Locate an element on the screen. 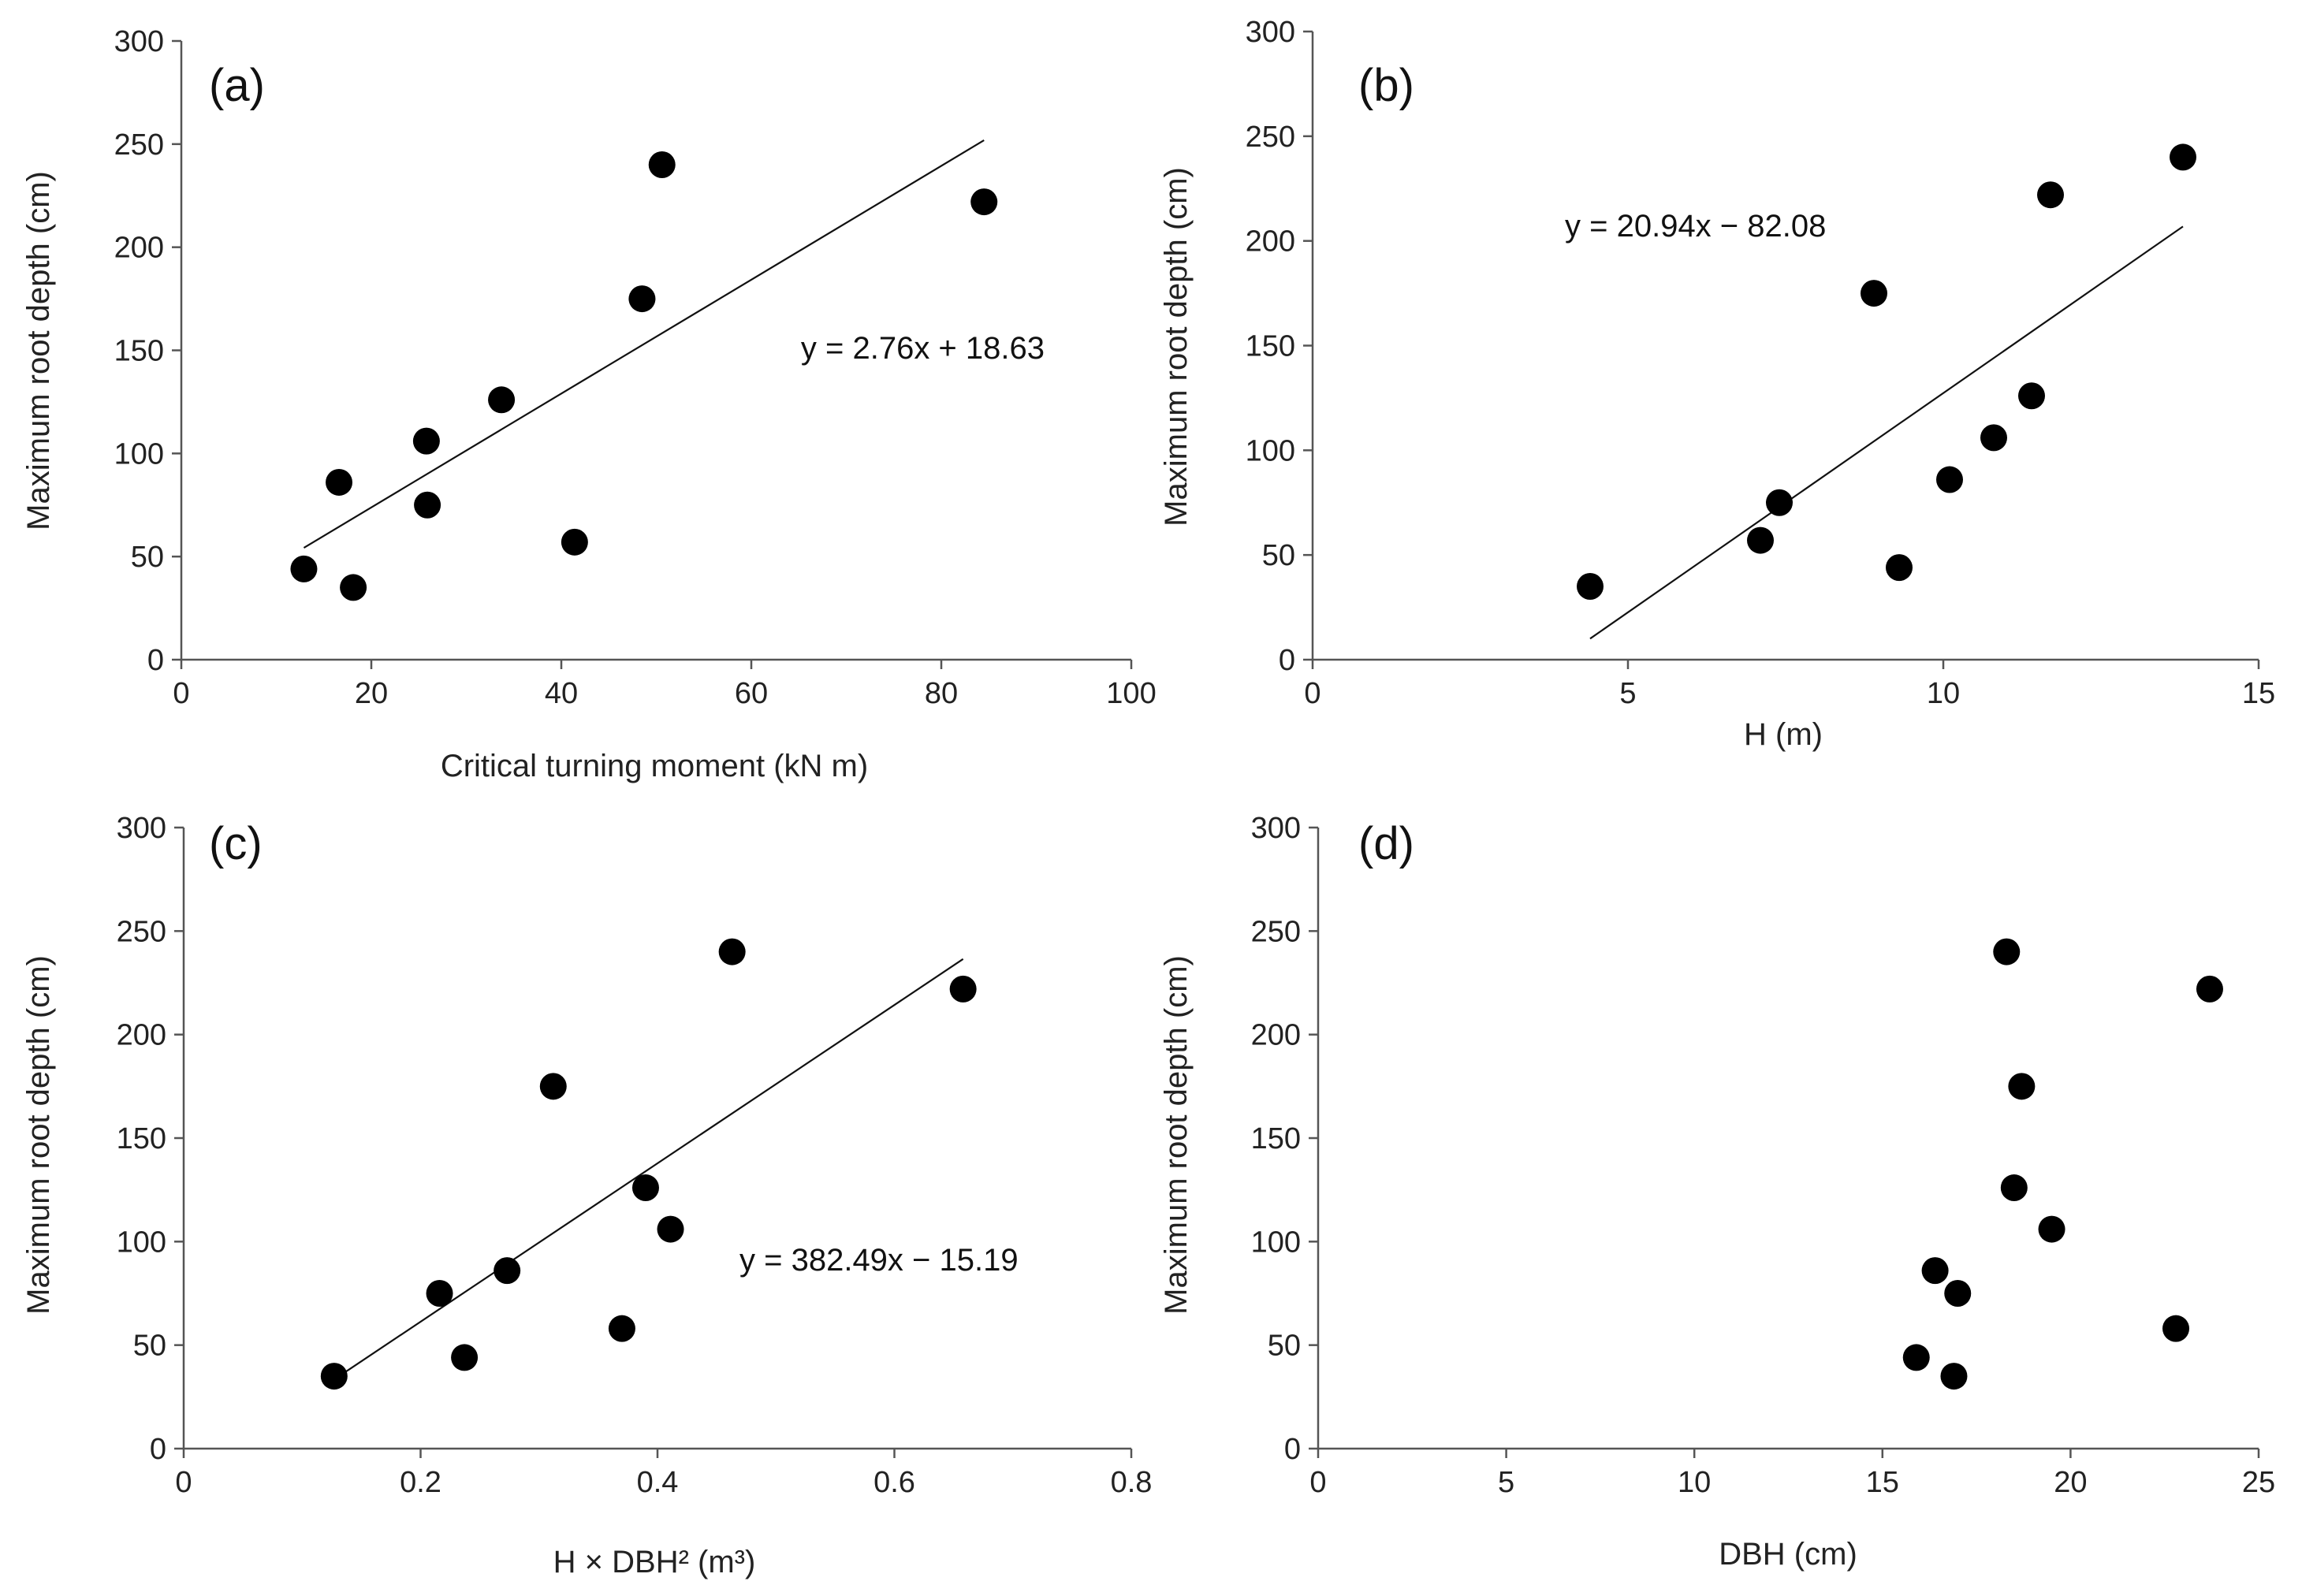 This screenshot has width=2302, height=1596. panel-d-y-tick-label: 150 is located at coordinates (1276, 1138).